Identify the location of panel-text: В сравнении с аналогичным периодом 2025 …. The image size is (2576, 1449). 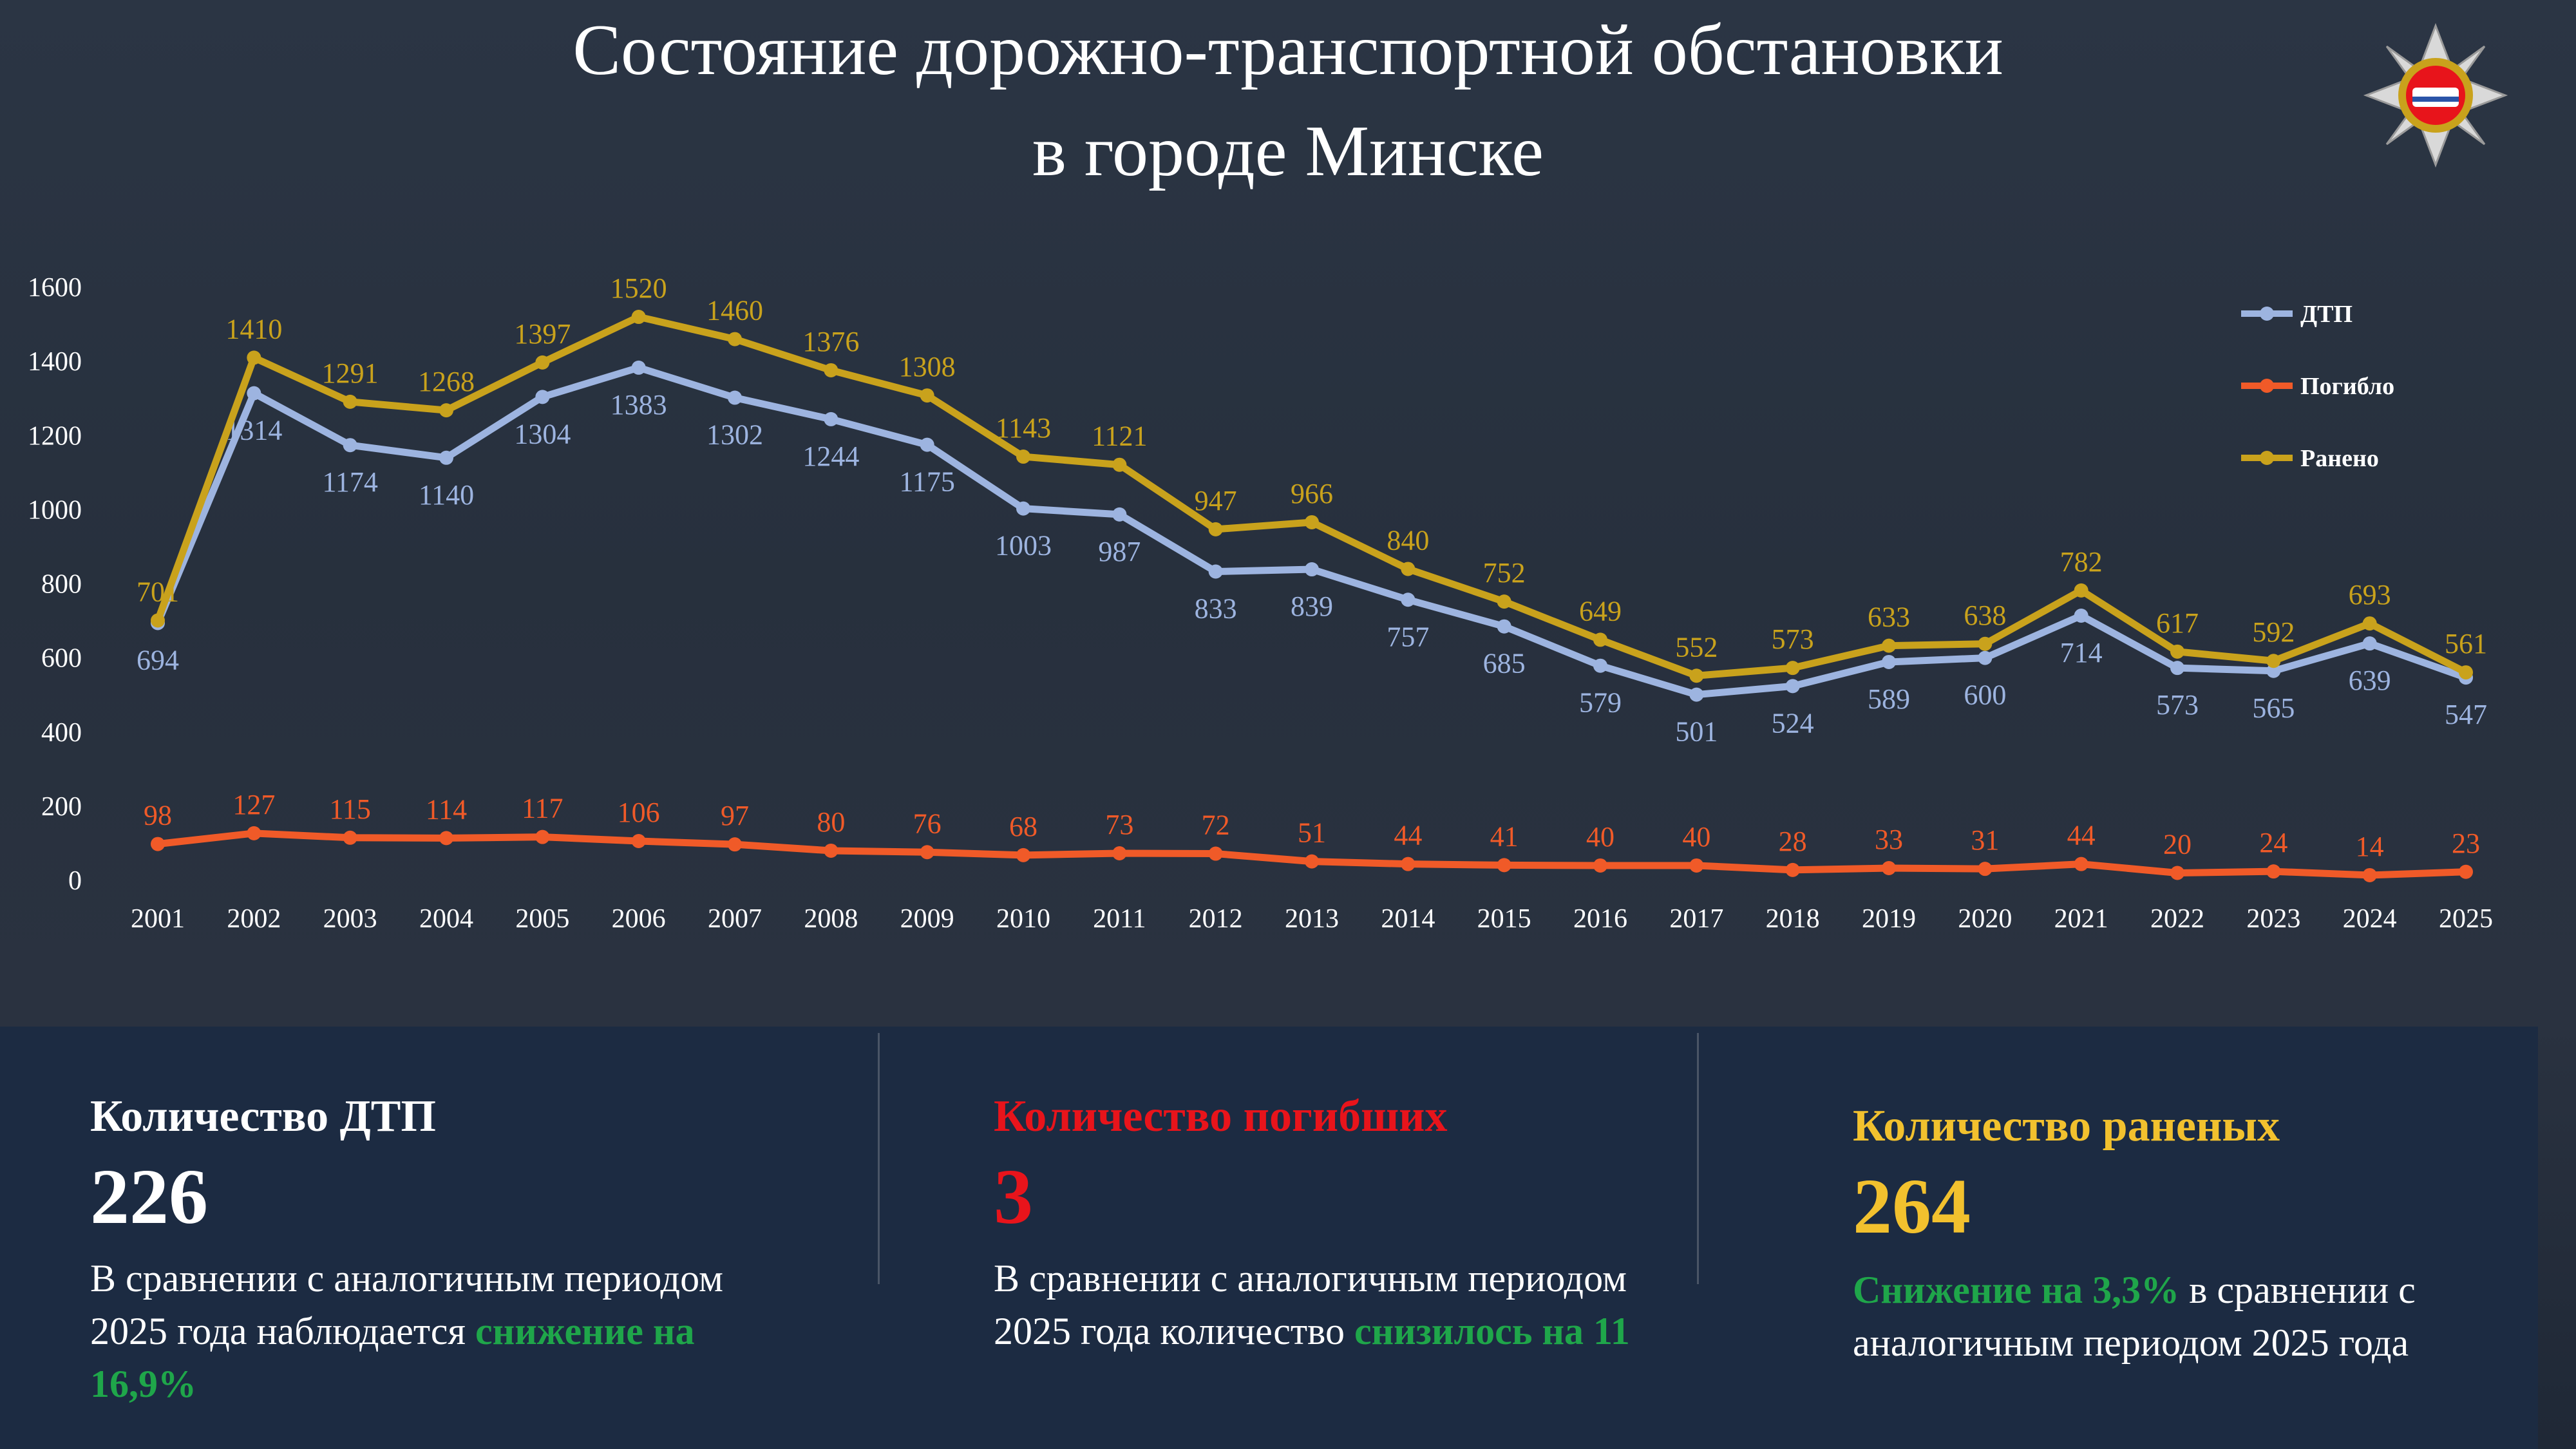
(434, 1331).